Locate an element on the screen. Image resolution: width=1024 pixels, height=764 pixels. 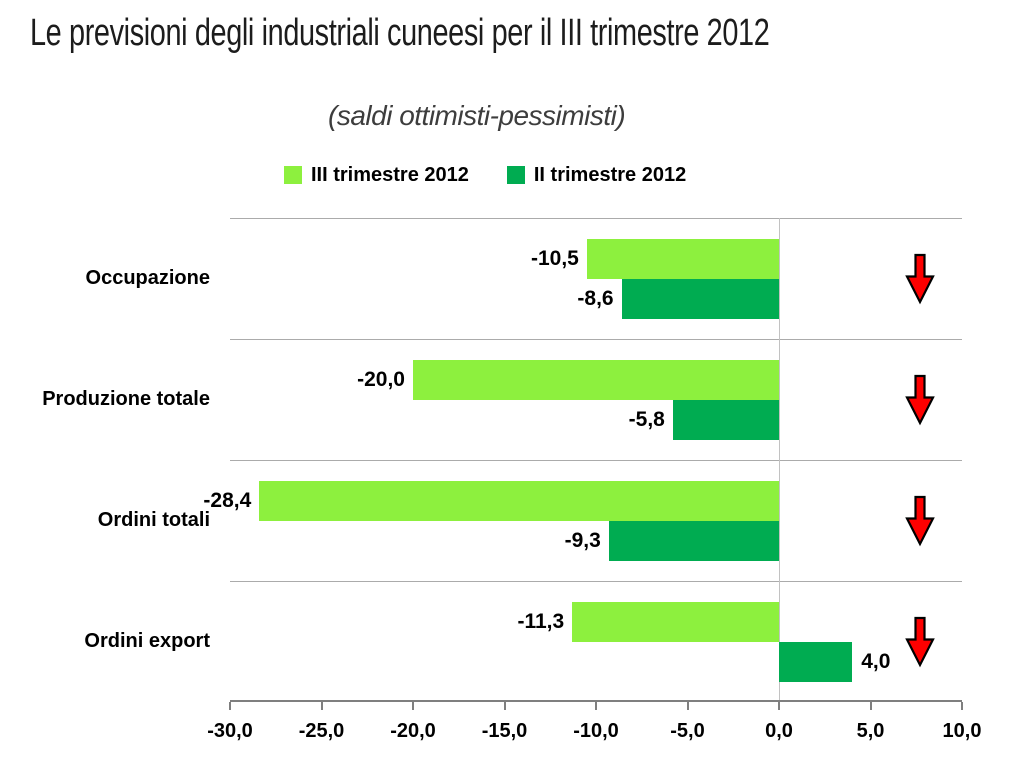
legend-item: III trimestre 2012 is located at coordinates (376, 175).